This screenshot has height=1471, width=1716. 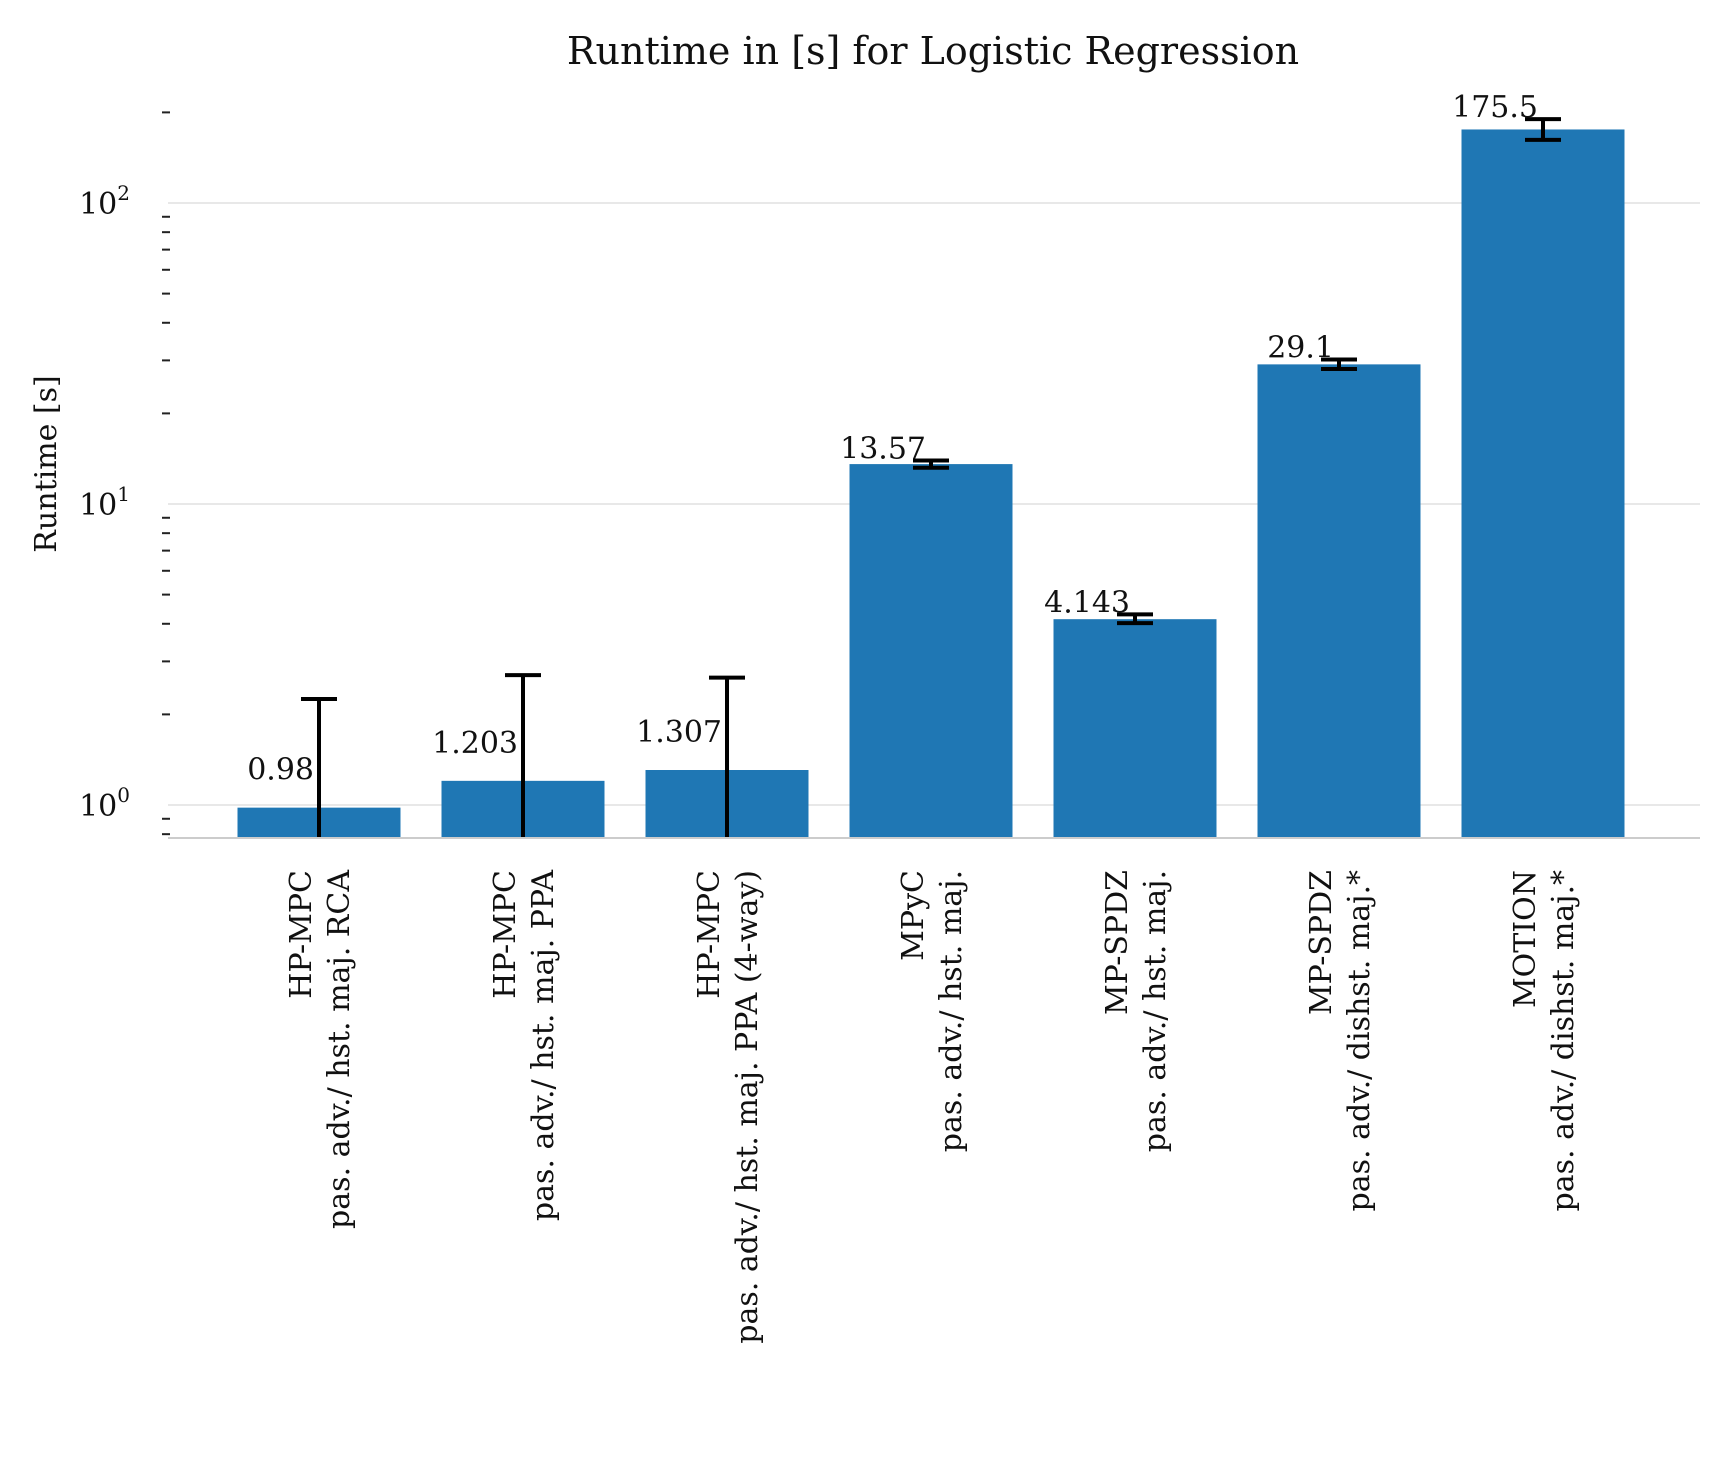 What do you see at coordinates (679, 732) in the screenshot?
I see `data-label: 1.307` at bounding box center [679, 732].